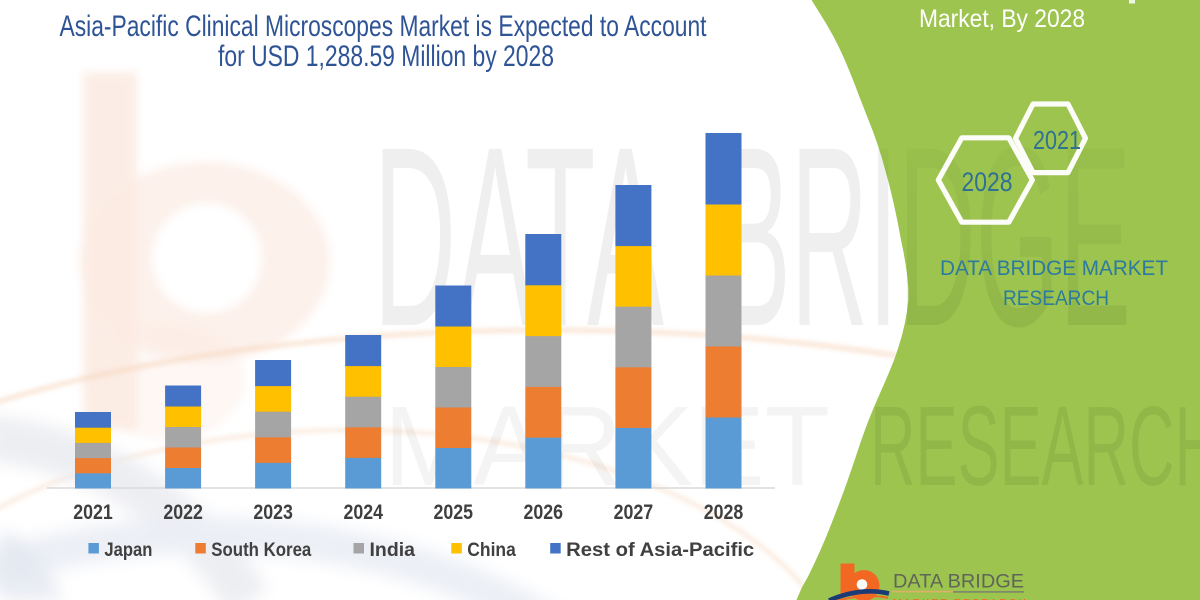 This screenshot has width=1200, height=600. What do you see at coordinates (960, 598) in the screenshot?
I see `svg-text: MARKET RESEARCH` at bounding box center [960, 598].